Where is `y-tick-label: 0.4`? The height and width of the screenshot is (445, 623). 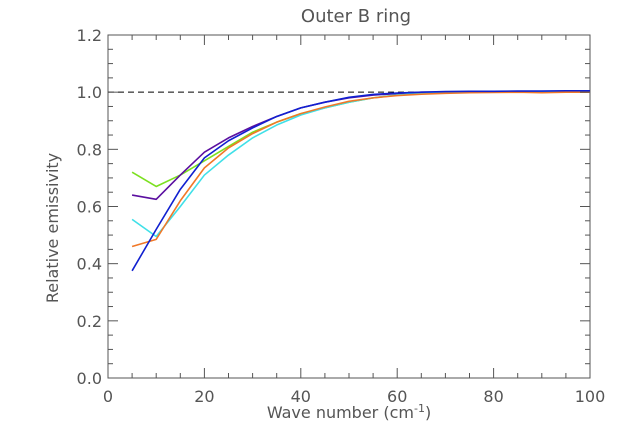
y-tick-label: 0.4 is located at coordinates (89, 264).